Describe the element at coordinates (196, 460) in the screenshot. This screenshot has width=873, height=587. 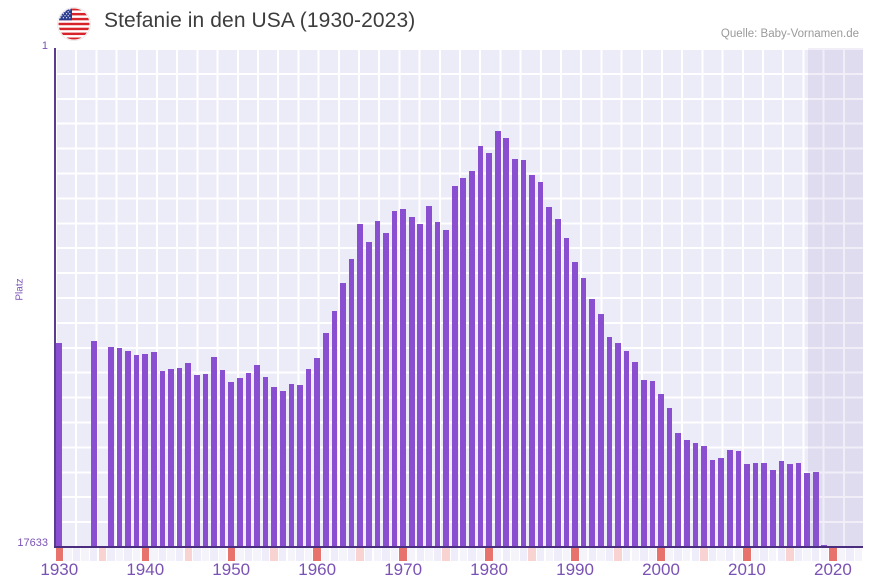
I see `bar-1946` at that location.